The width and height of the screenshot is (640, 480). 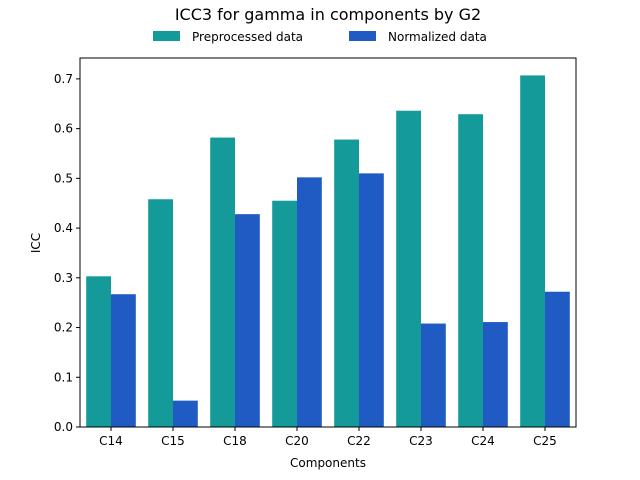 What do you see at coordinates (98, 351) in the screenshot?
I see `bar-c14-preprocessed` at bounding box center [98, 351].